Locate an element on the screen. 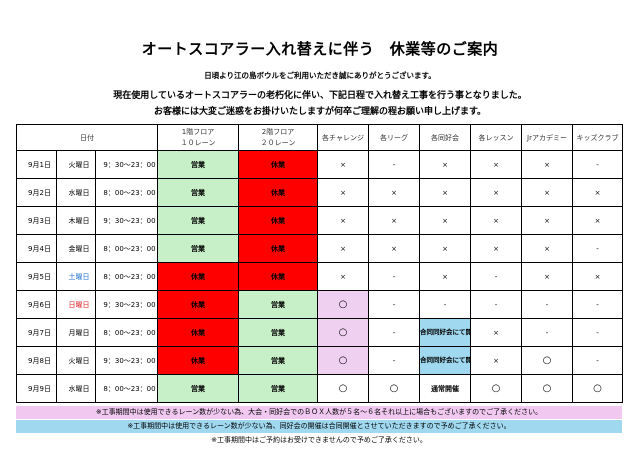  table-row: 9月2日 水曜日 8：00～23：00 営業 休業 × × × × × × is located at coordinates (319, 192).